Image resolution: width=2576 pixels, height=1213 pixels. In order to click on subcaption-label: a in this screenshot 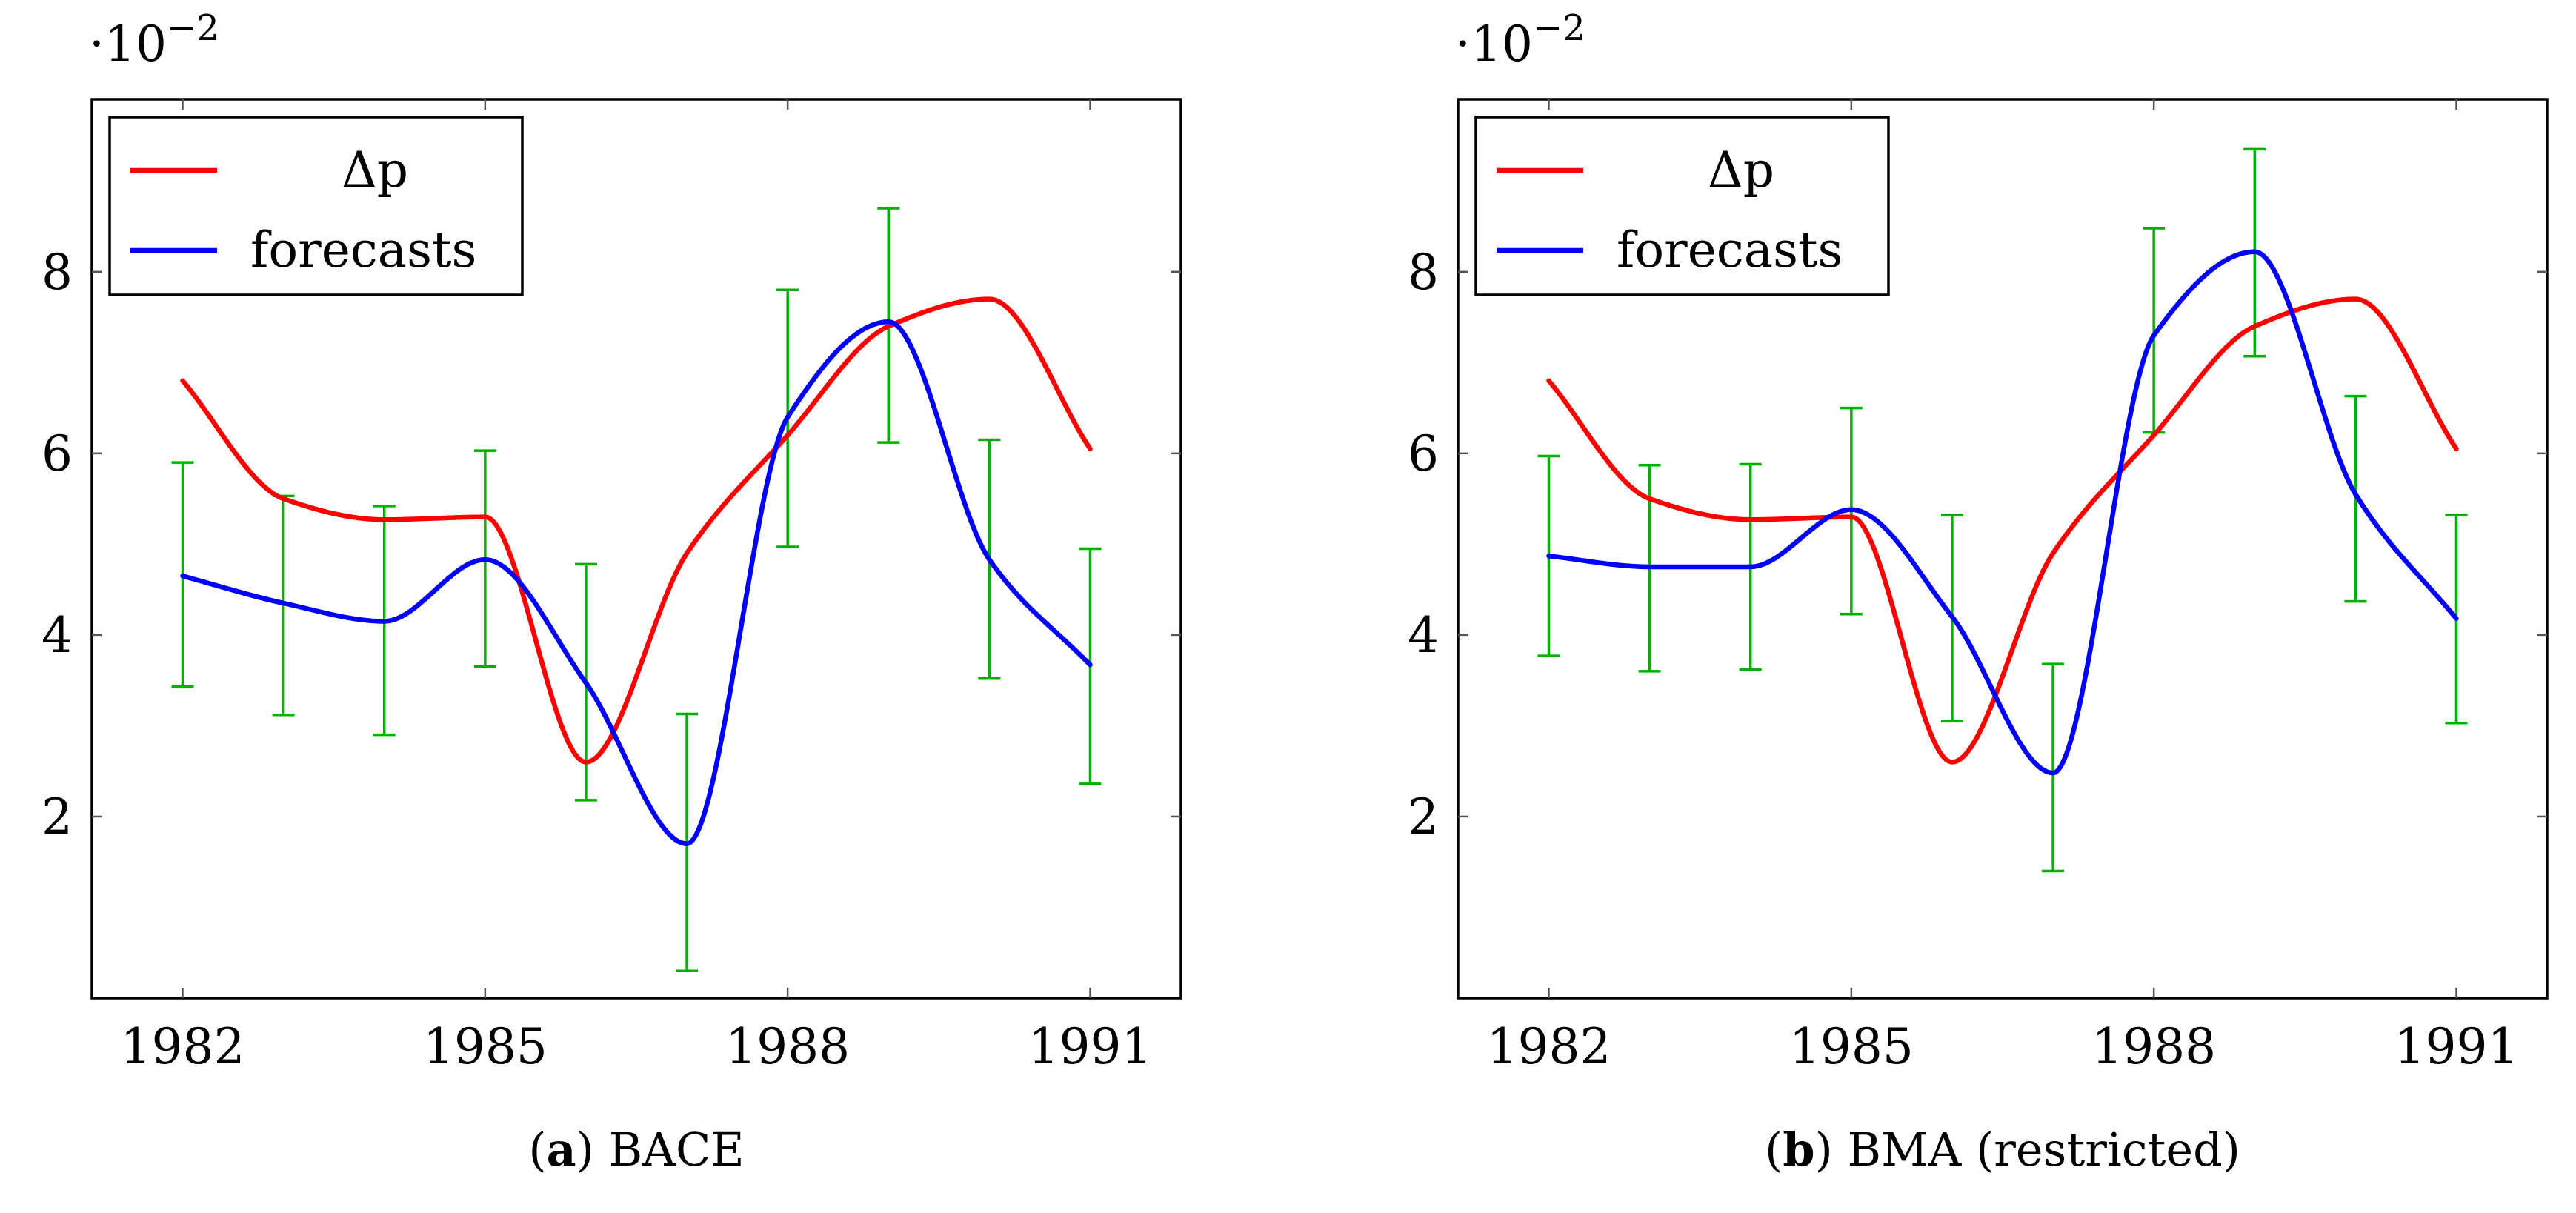, I will do `click(561, 1150)`.